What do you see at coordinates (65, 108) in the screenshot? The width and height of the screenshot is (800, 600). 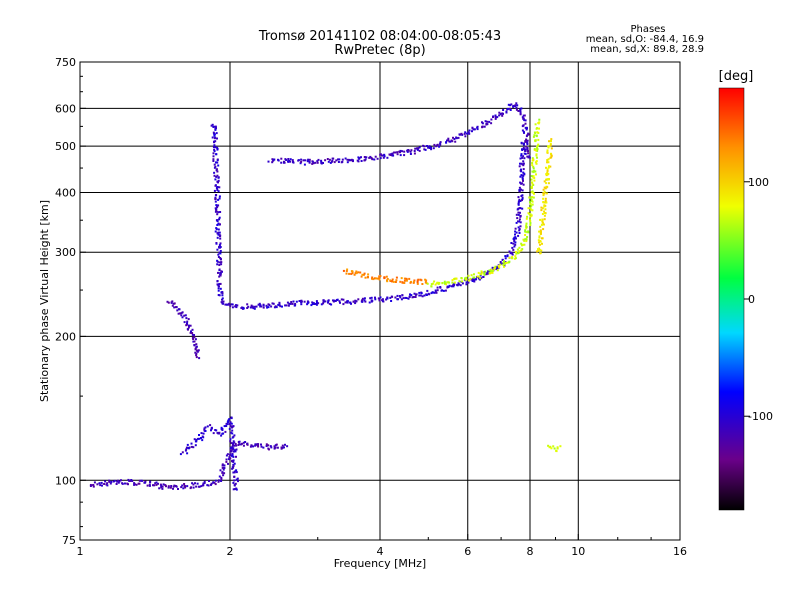 I see `y-tick-label-6: 600` at bounding box center [65, 108].